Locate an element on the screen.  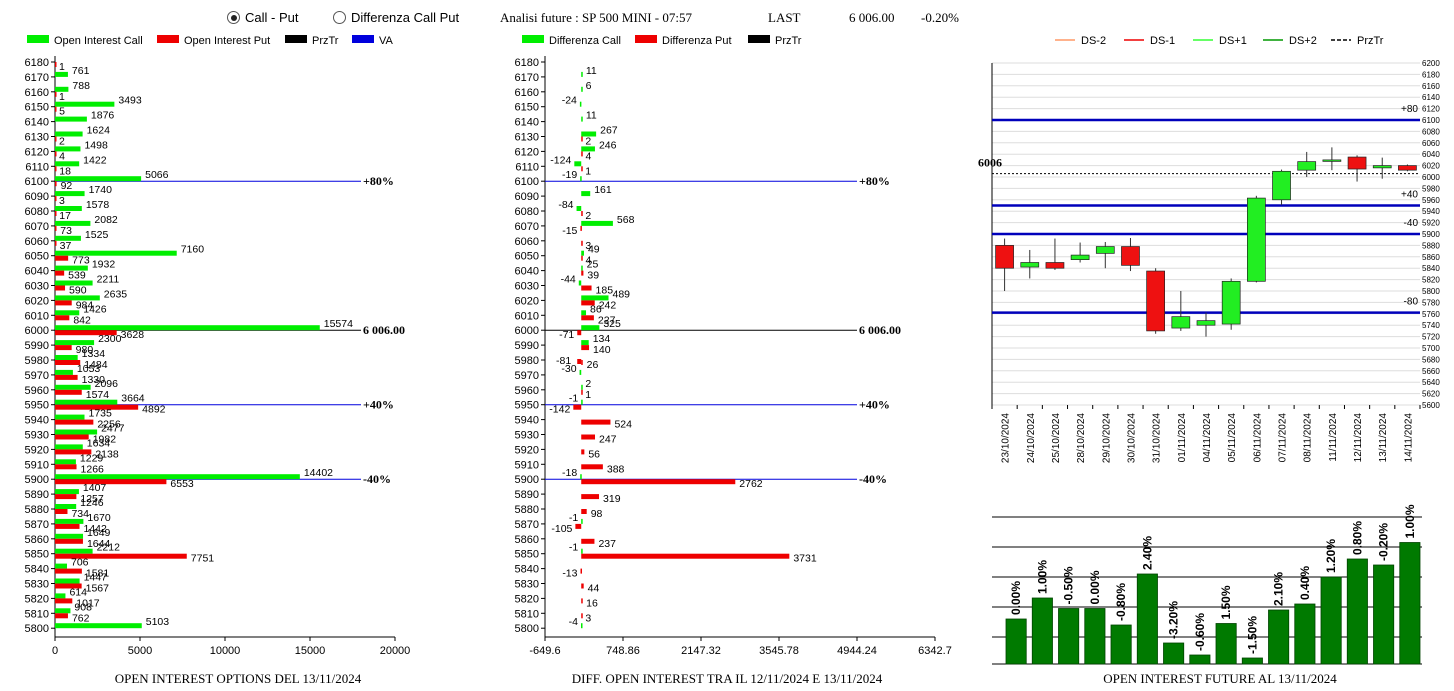
strike-label: 5870 is located at coordinates (527, 525).